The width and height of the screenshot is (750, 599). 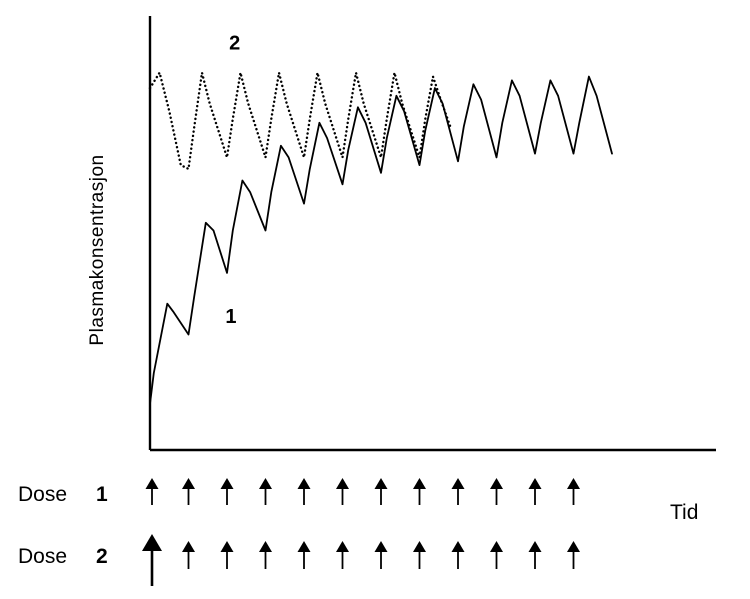 What do you see at coordinates (102, 556) in the screenshot?
I see `dose-2-number: 2` at bounding box center [102, 556].